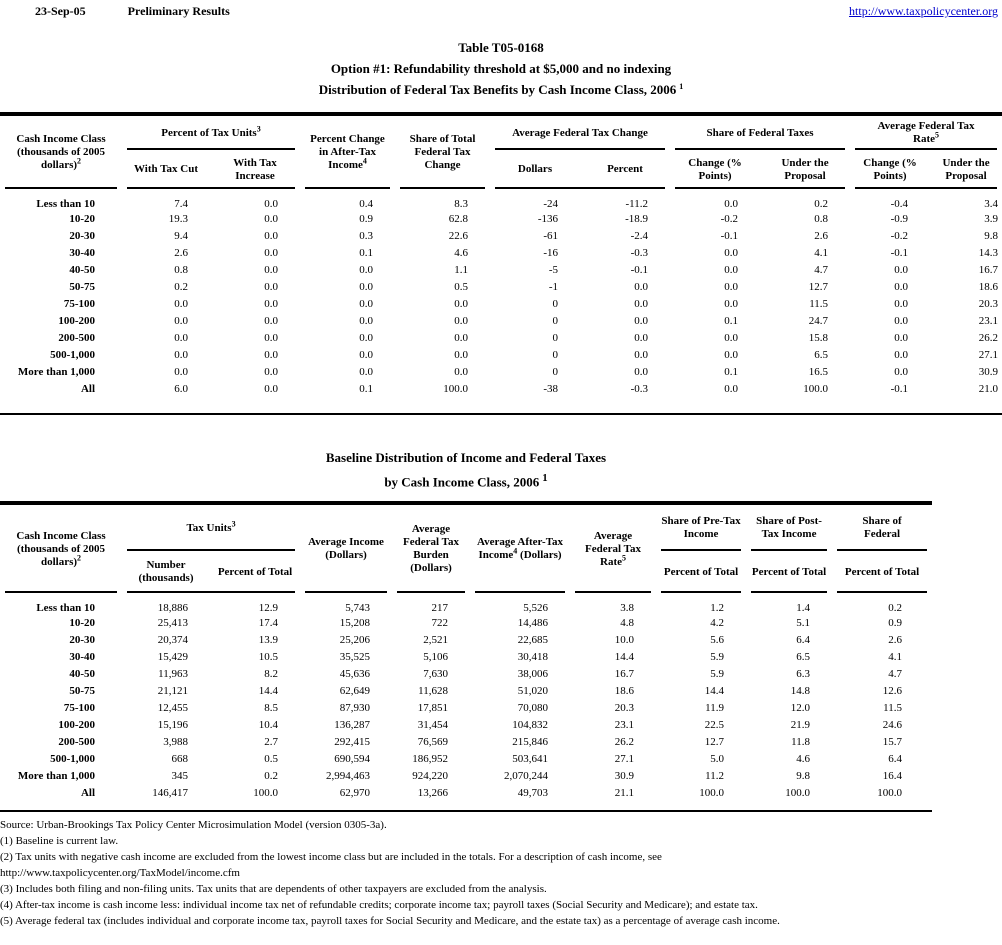 The height and width of the screenshot is (945, 1002). I want to click on cell-value: 5,743, so click(358, 608).